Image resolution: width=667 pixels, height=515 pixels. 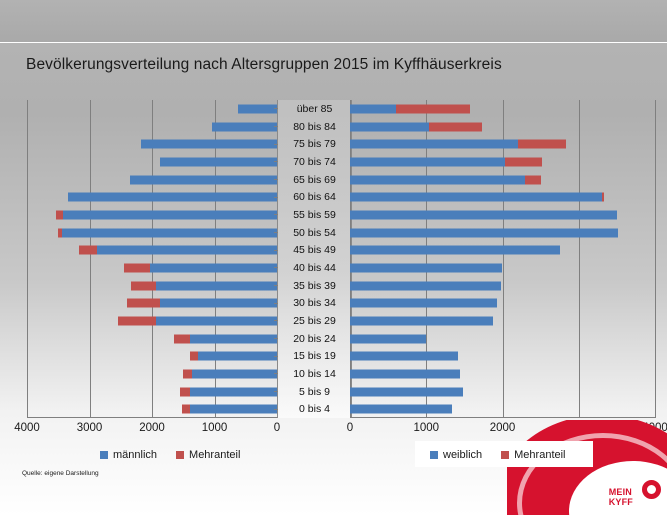 I want to click on legend-item: männlich, so click(x=128, y=455).